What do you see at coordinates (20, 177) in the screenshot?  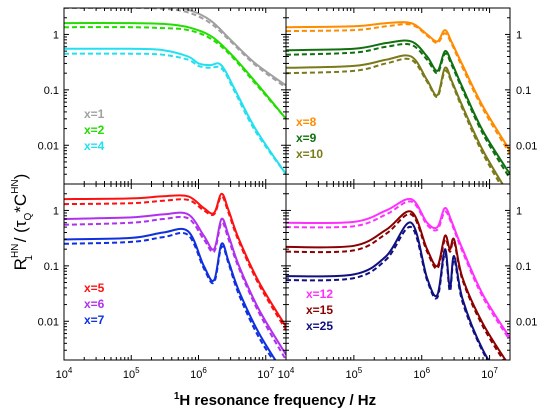 I see `y-axis-label-close: )` at bounding box center [20, 177].